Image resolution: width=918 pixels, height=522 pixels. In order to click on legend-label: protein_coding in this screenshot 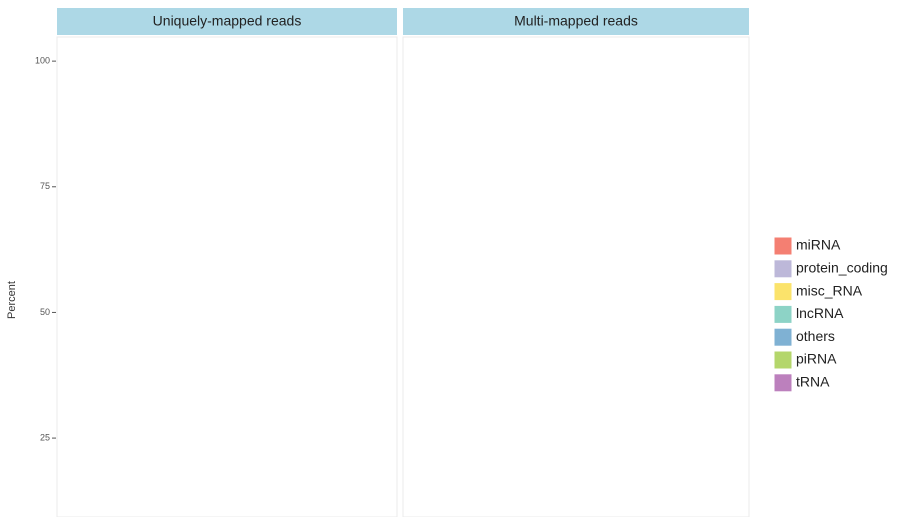, I will do `click(842, 268)`.